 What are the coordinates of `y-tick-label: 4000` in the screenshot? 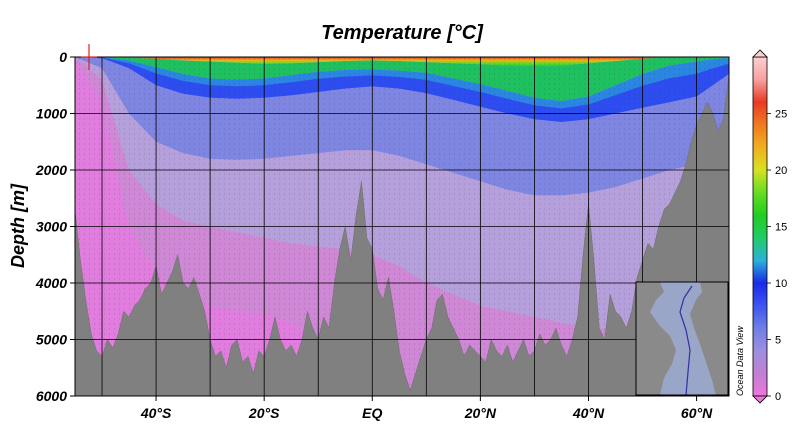 It's located at (51, 283).